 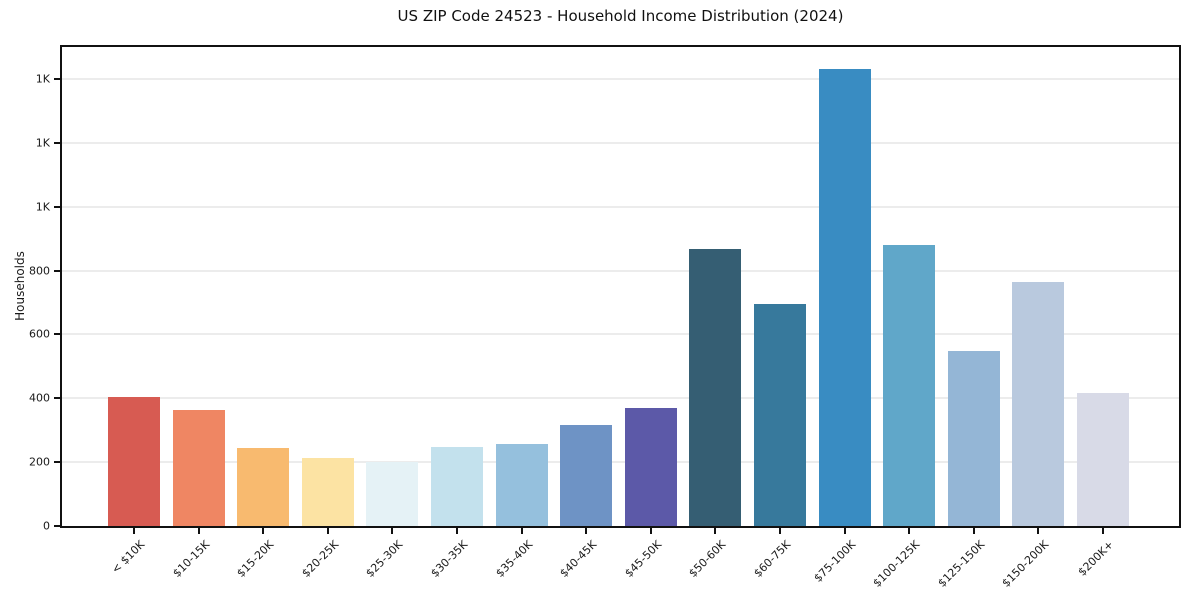 I want to click on x-tick-label: $25-30K, so click(x=384, y=559).